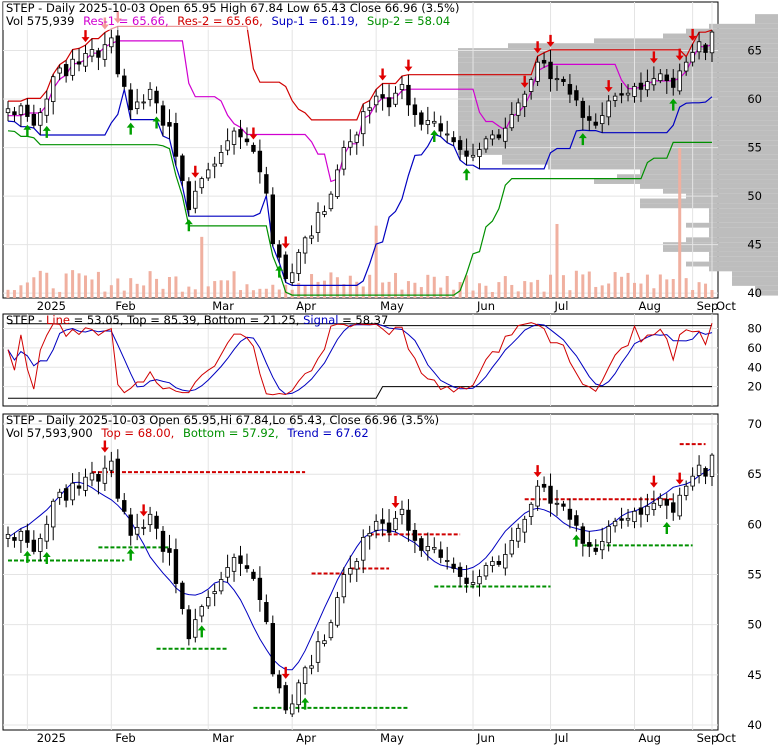 The image size is (780, 745). What do you see at coordinates (408, 65) in the screenshot?
I see `sell-arrow` at bounding box center [408, 65].